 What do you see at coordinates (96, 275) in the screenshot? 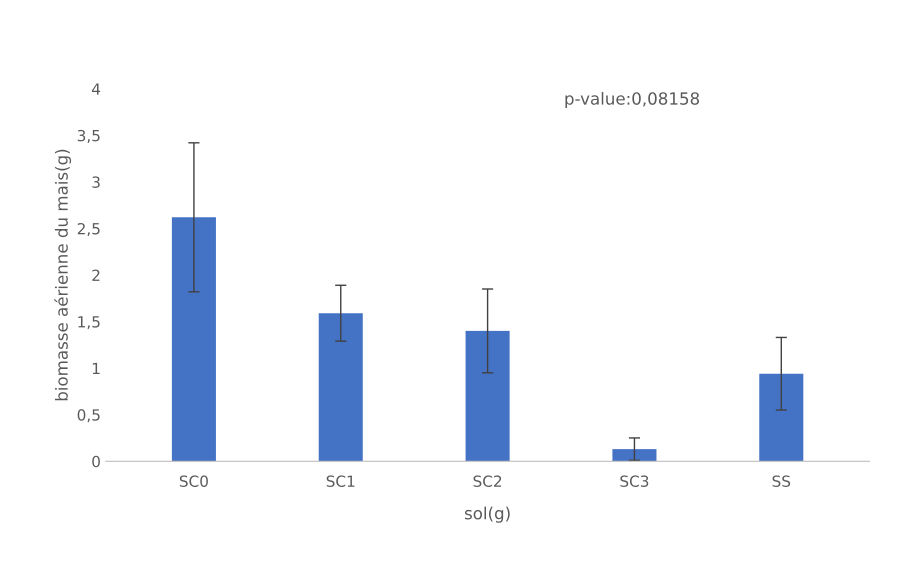
I see `y-tick-label: 2` at bounding box center [96, 275].